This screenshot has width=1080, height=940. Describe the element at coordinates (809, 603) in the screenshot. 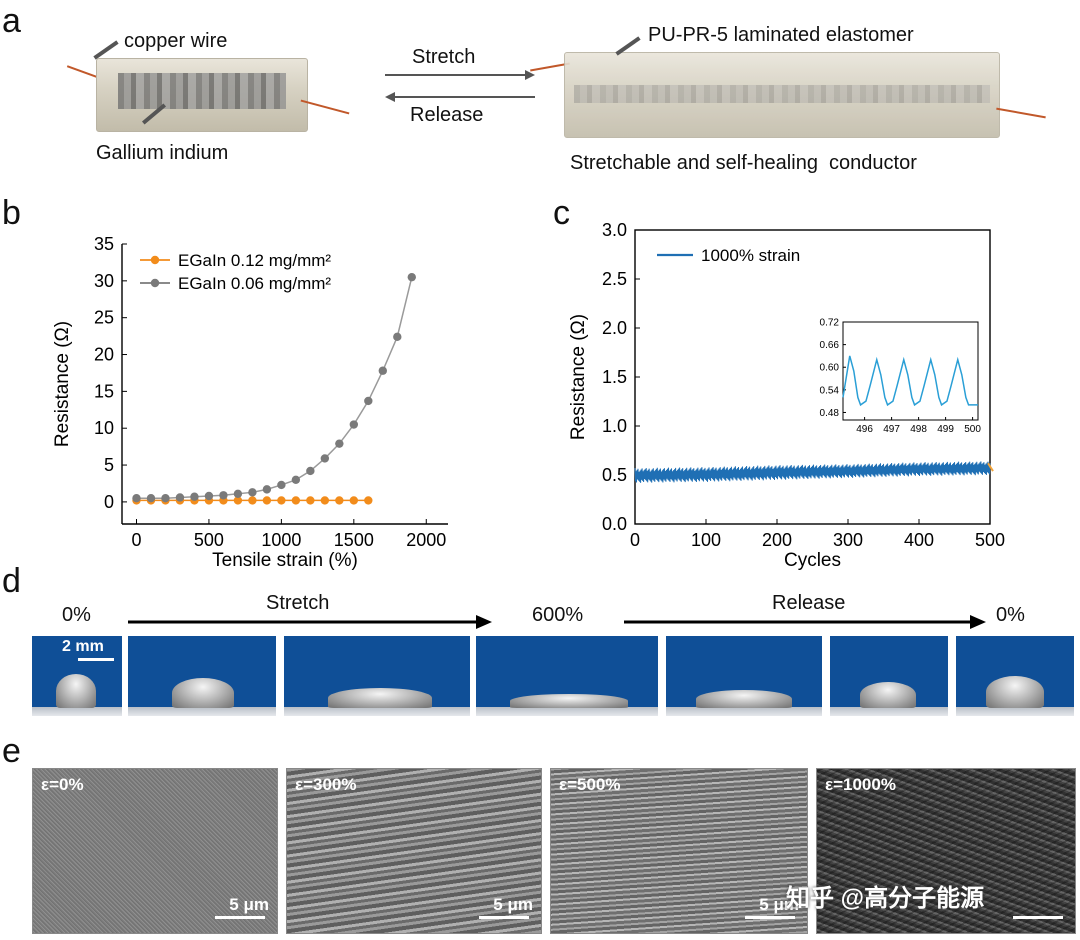

I see `release-label-d: Release` at that location.